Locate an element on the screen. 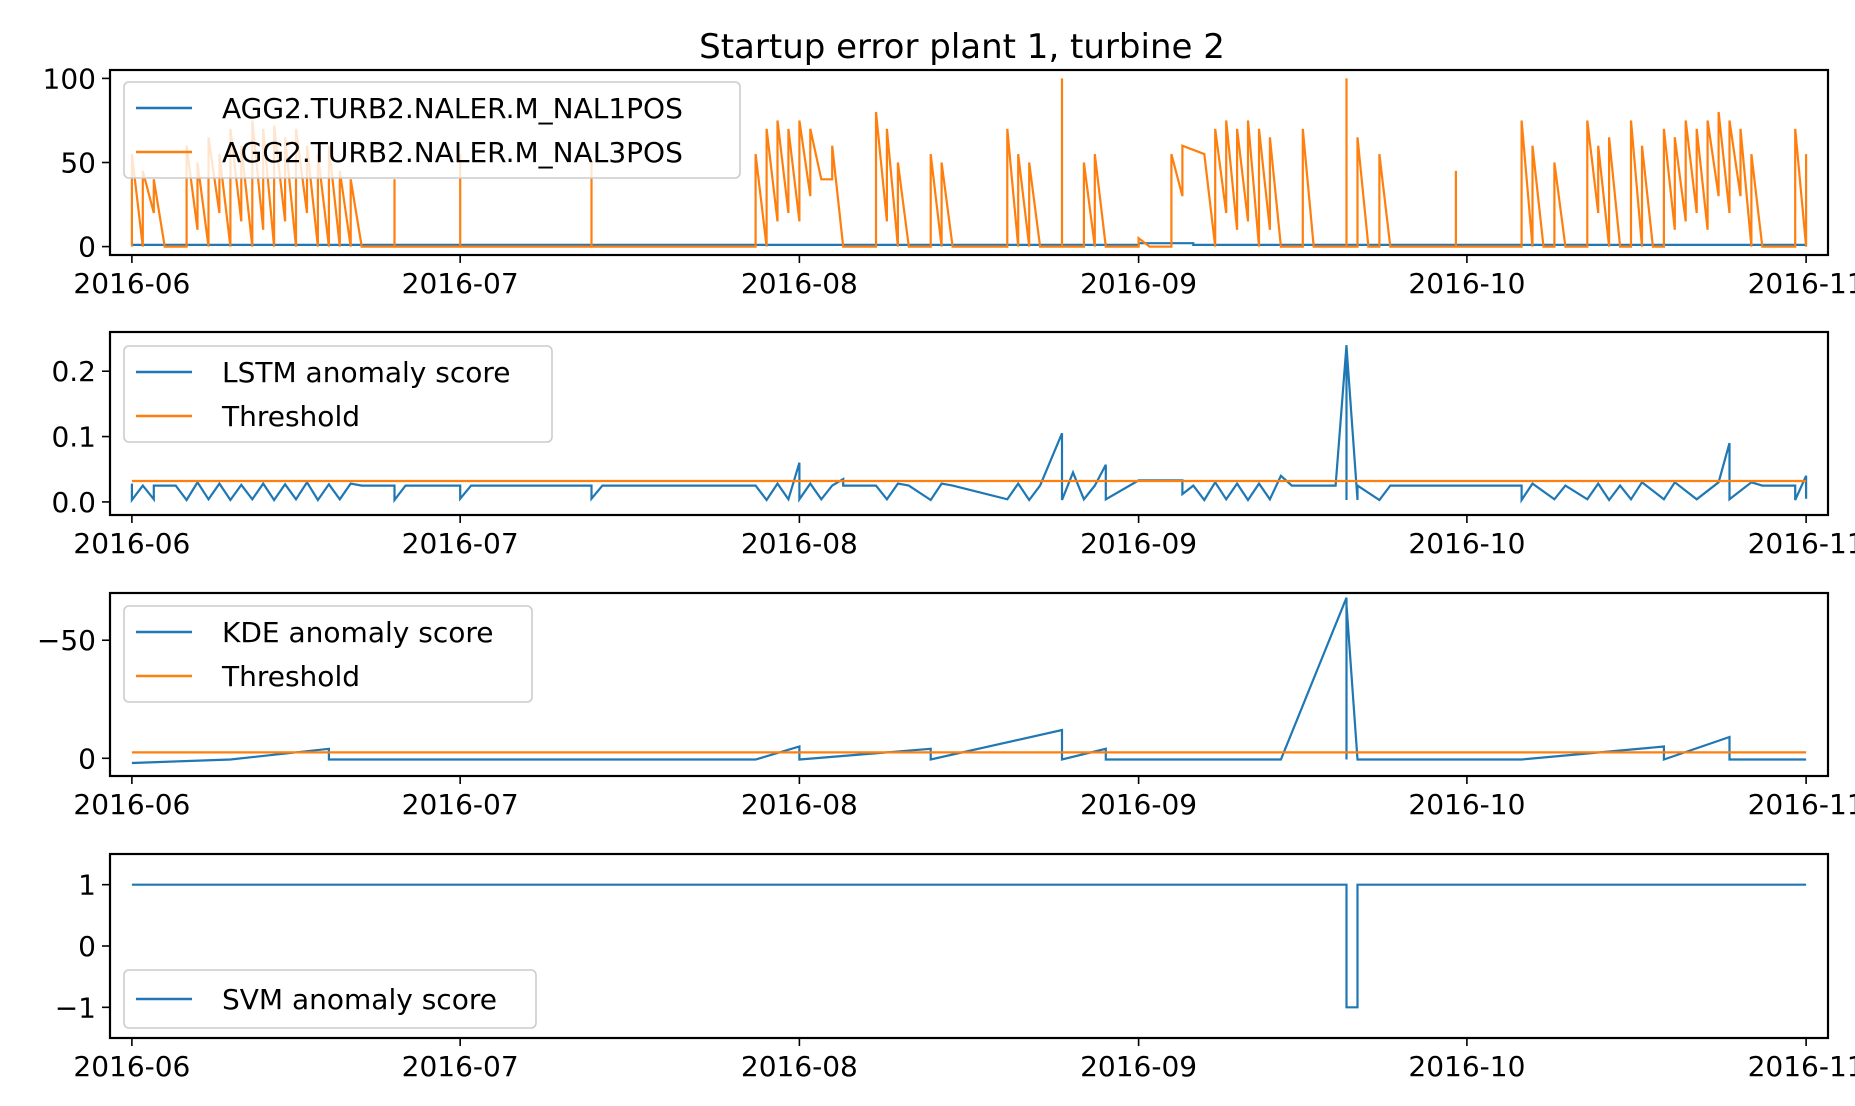  y-tick-label: 0.1 is located at coordinates (73, 437).